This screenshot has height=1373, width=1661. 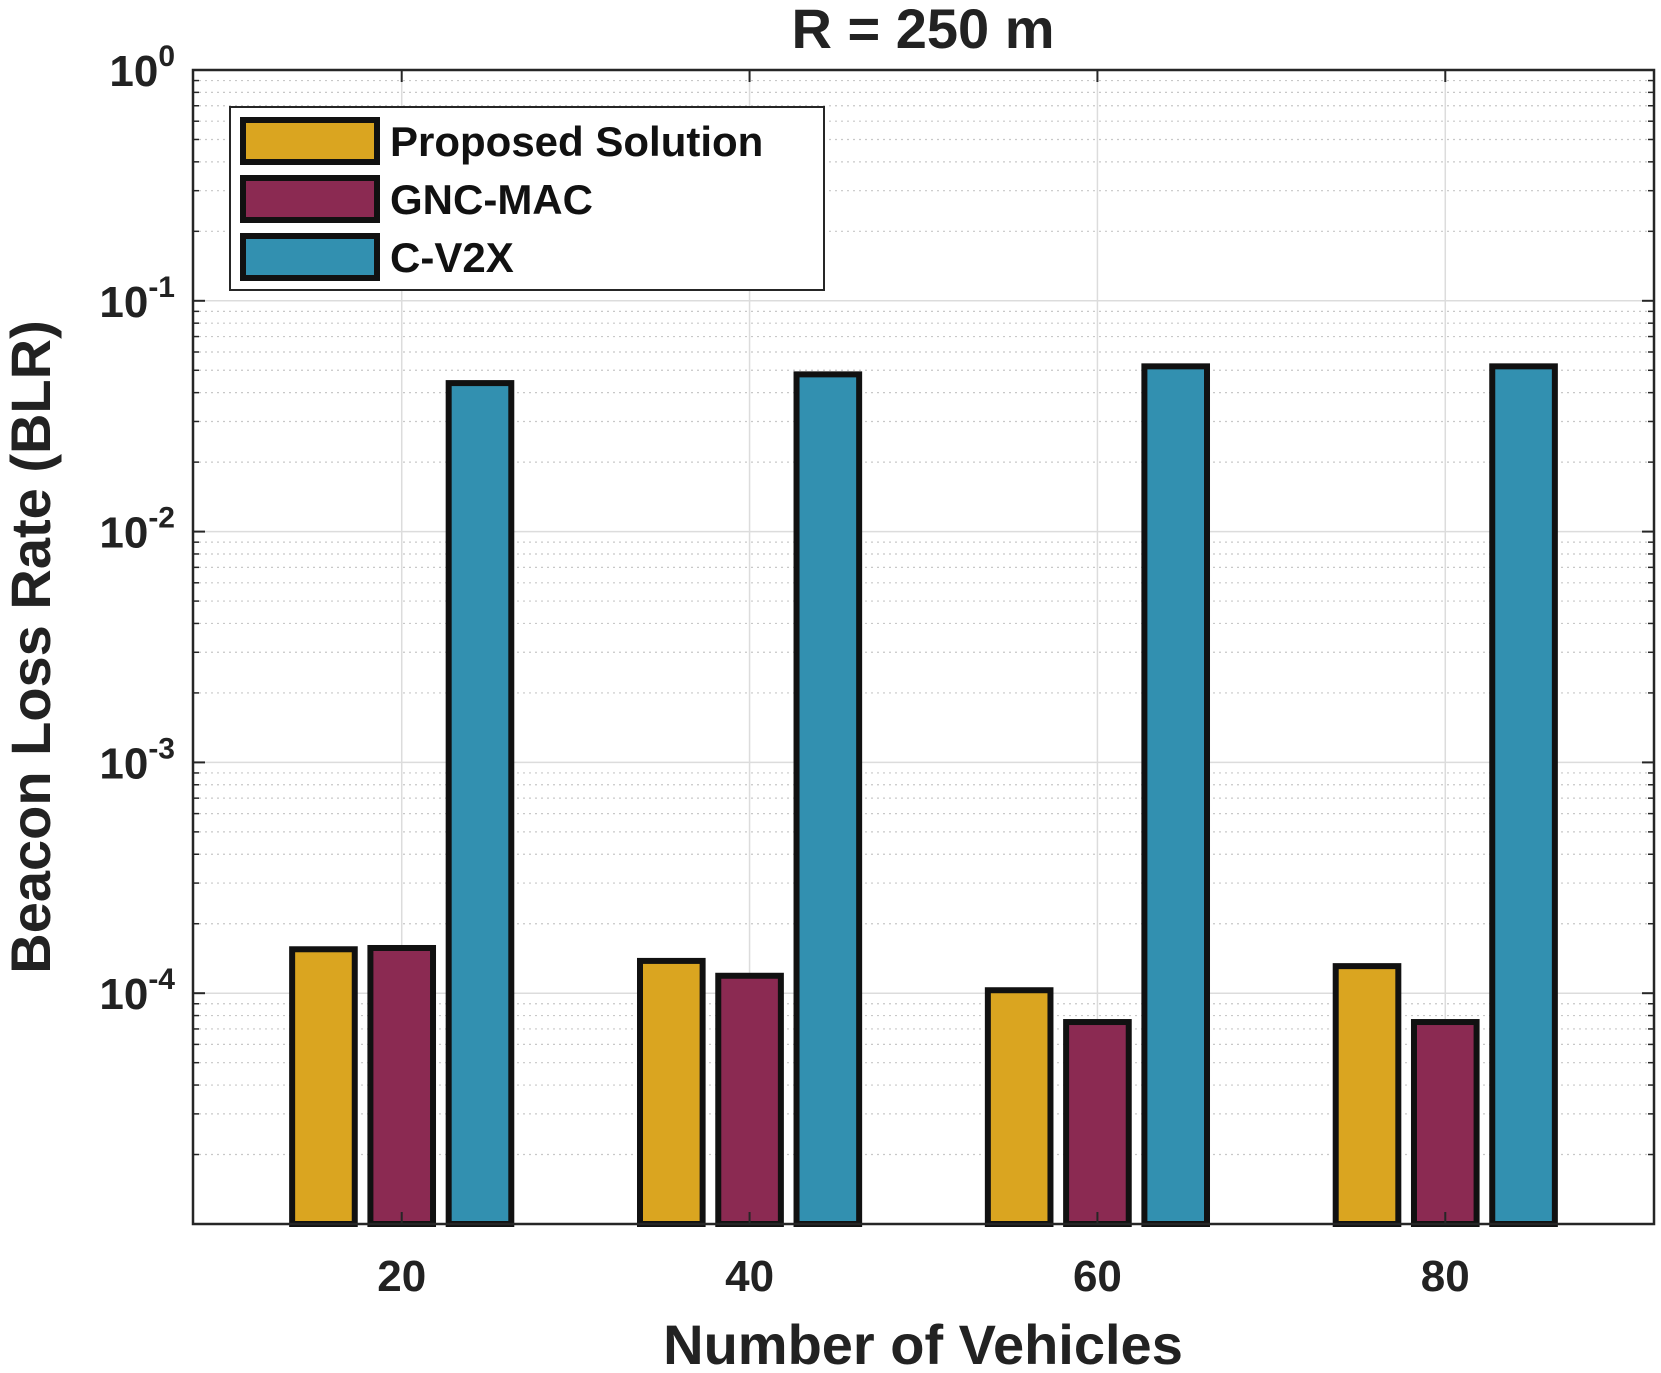 What do you see at coordinates (749, 1276) in the screenshot?
I see `x-tick-label: 40` at bounding box center [749, 1276].